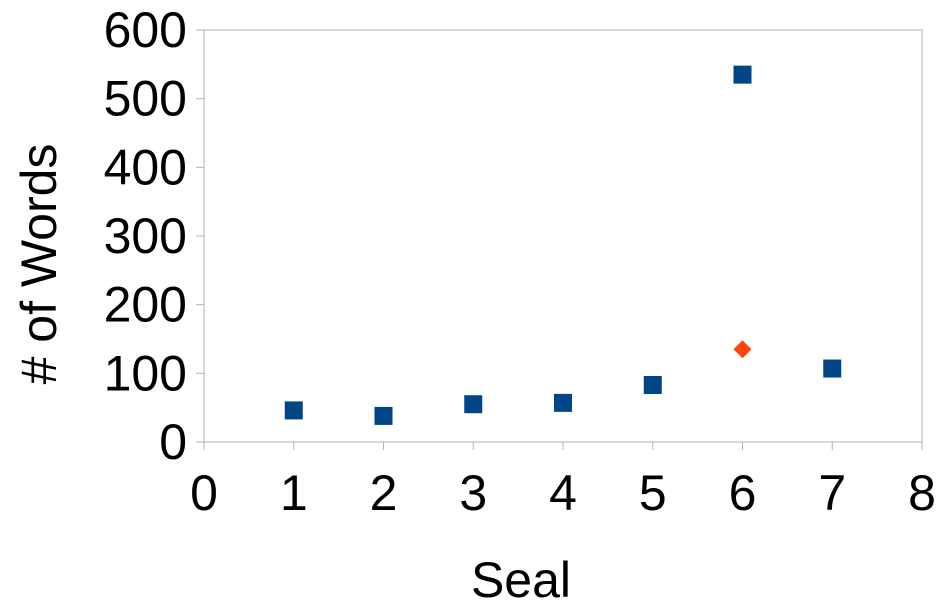  What do you see at coordinates (145, 373) in the screenshot?
I see `y-tick-label: 100` at bounding box center [145, 373].